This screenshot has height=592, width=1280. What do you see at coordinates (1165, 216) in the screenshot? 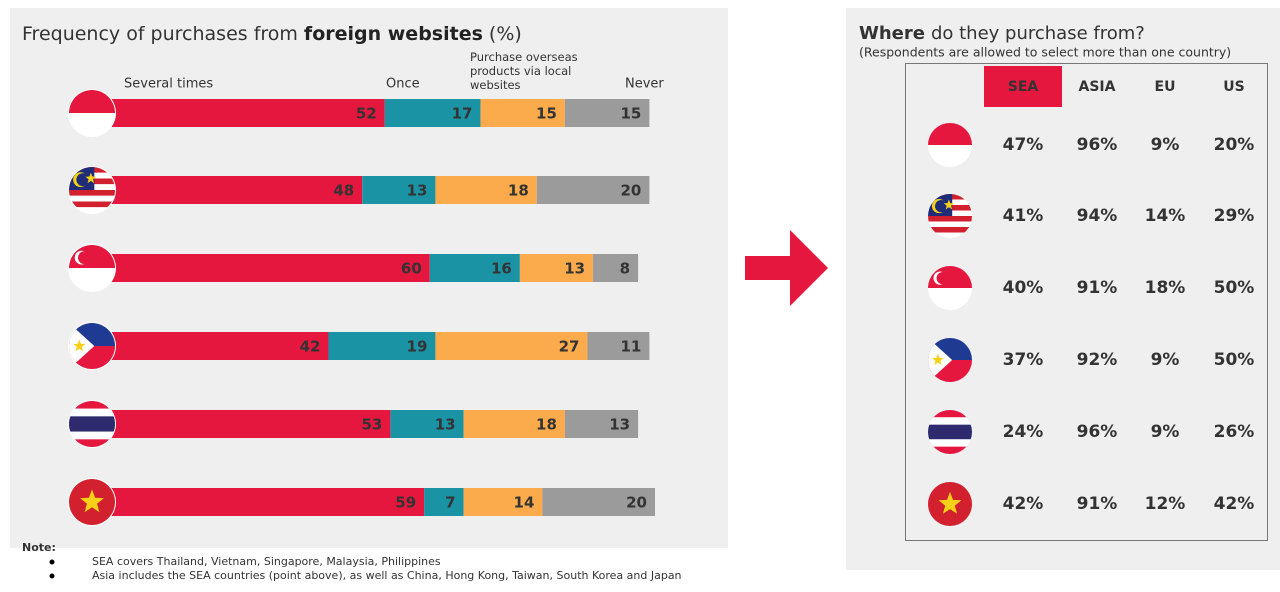
I see `table-cell: 14%` at bounding box center [1165, 216].